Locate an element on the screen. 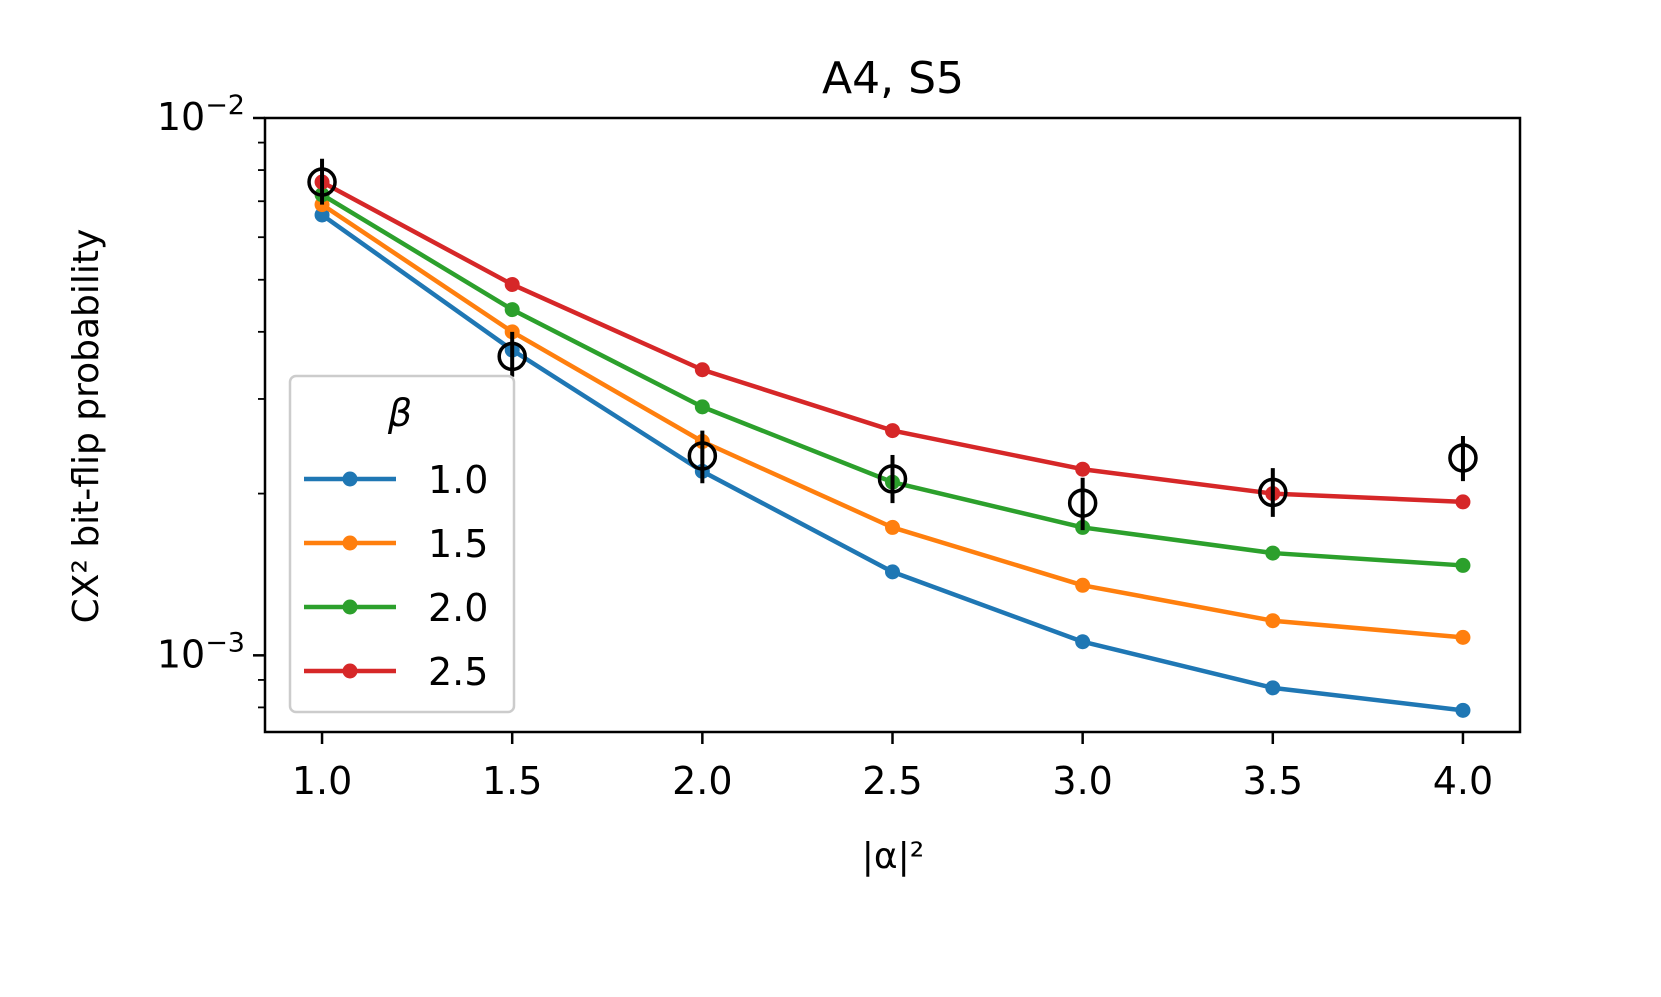 Image resolution: width=1661 pixels, height=997 pixels. legend-item-2.0: 2.0 is located at coordinates (396, 608).